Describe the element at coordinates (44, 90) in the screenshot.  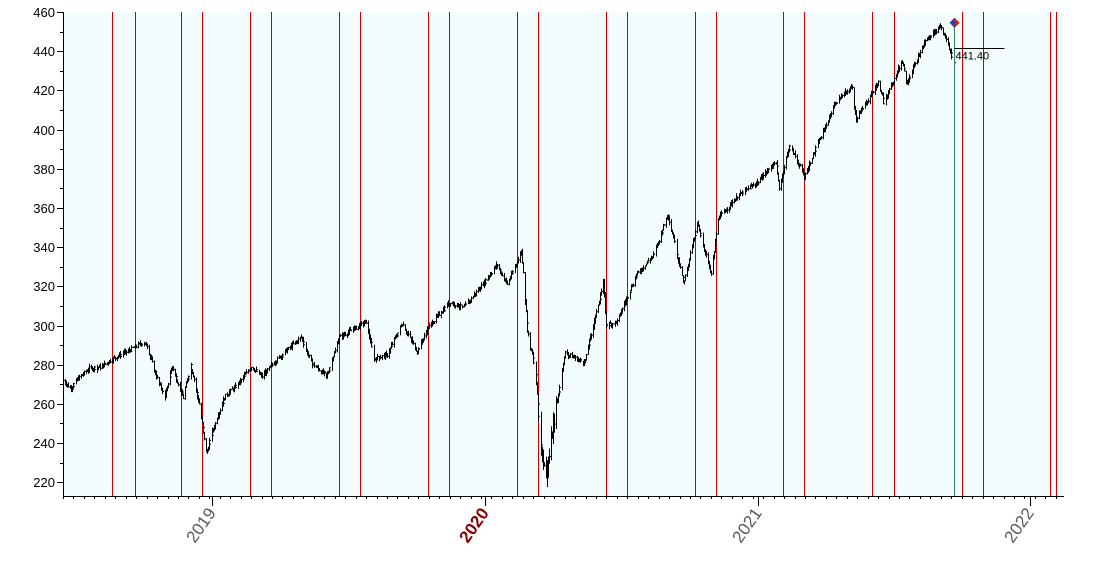
I see `y-tick-label: 420` at that location.